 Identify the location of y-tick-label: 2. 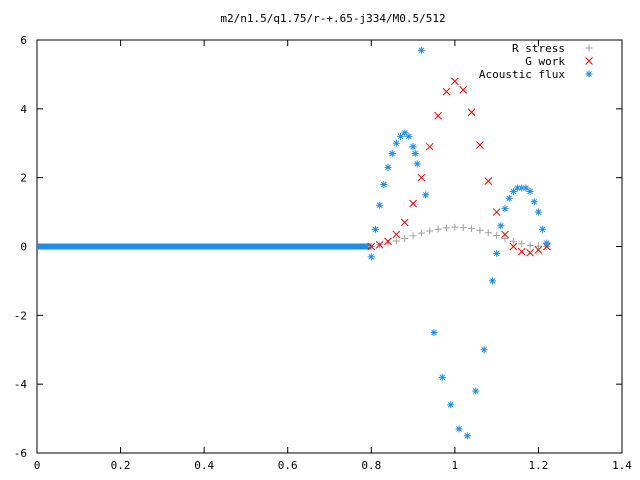
(23, 178).